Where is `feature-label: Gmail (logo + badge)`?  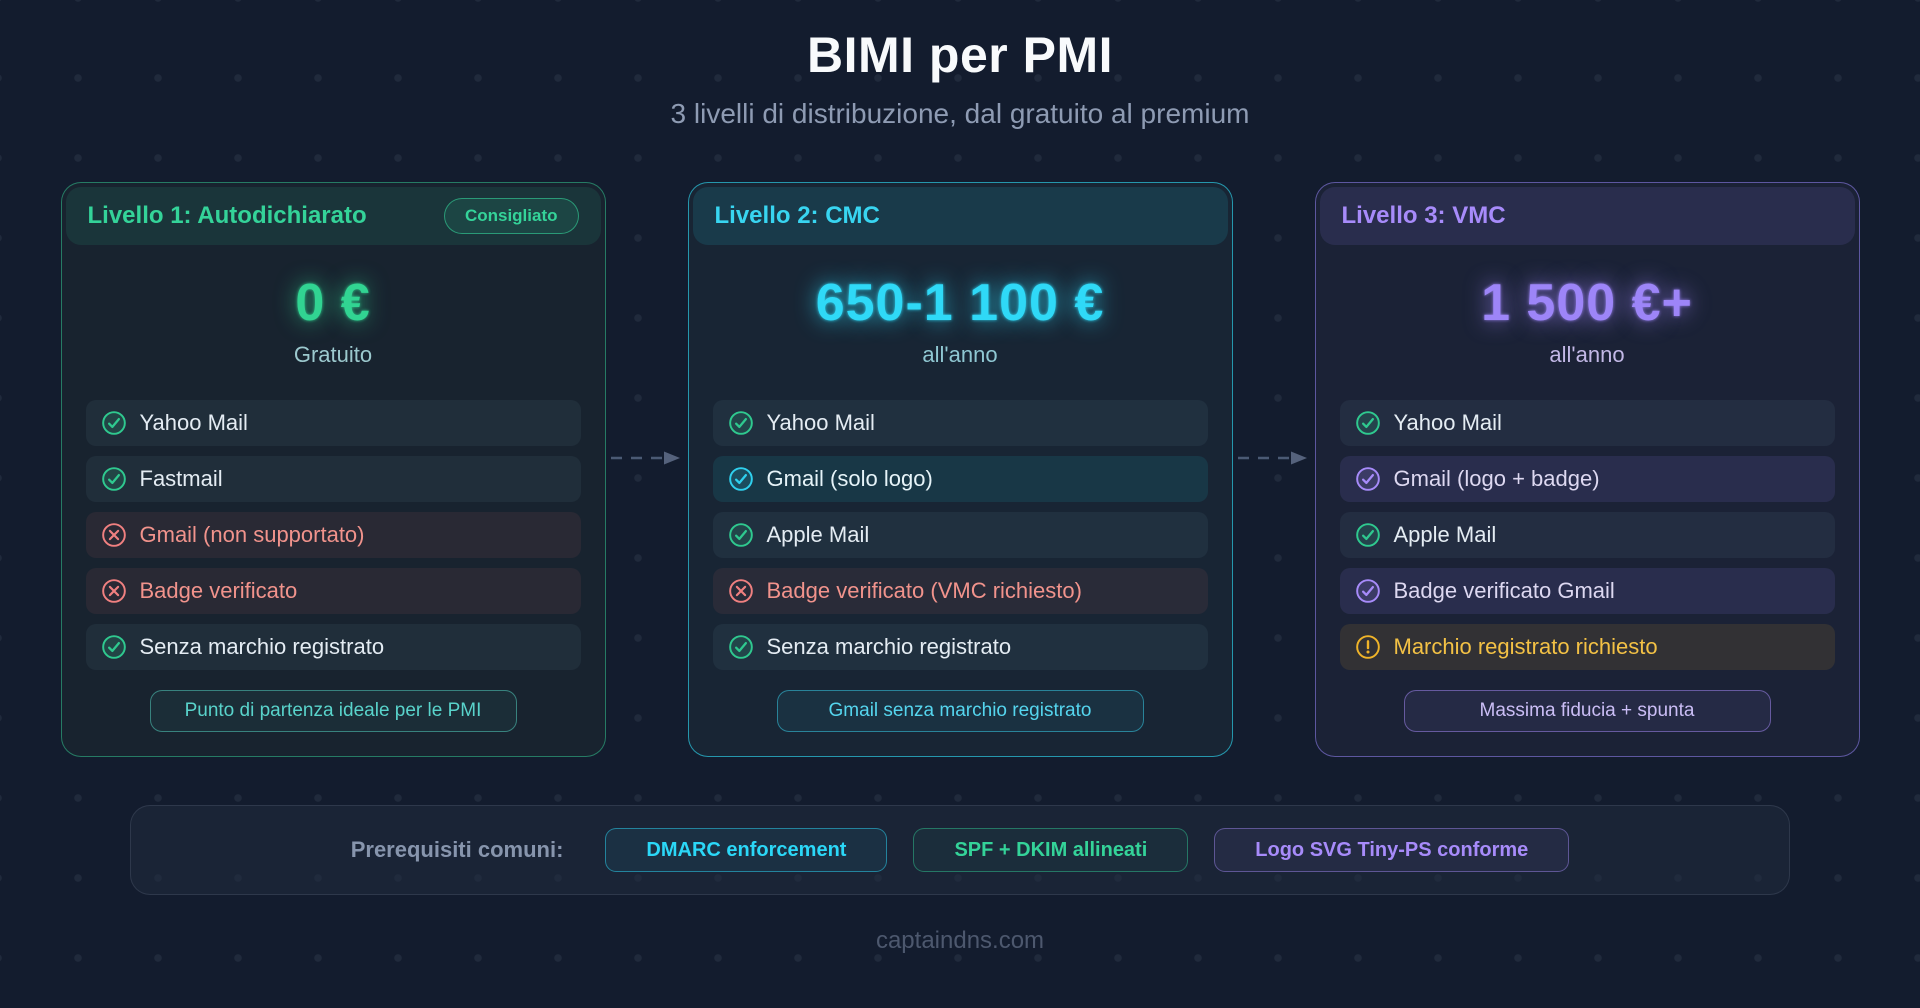 feature-label: Gmail (logo + badge) is located at coordinates (1496, 479).